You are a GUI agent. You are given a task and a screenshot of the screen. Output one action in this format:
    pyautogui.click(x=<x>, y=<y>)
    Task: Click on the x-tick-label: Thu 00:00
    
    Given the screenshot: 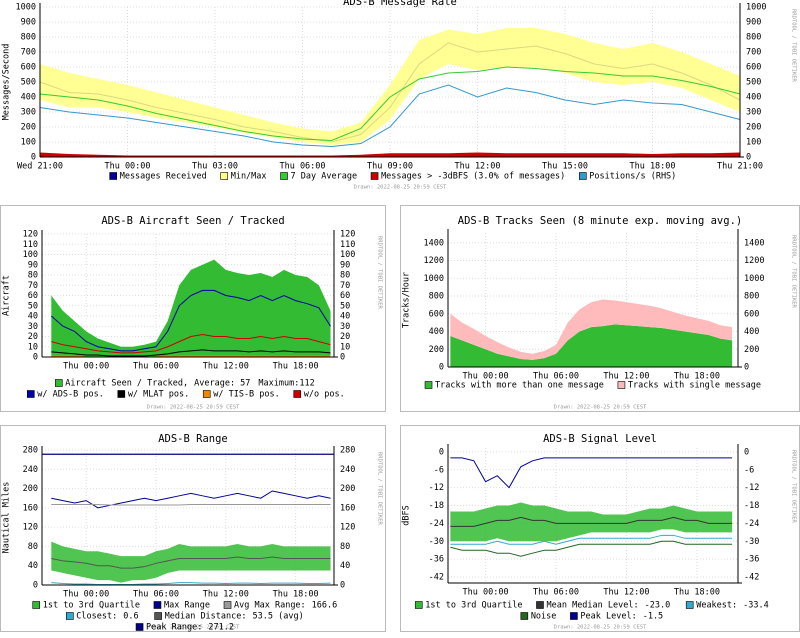 What is the action you would take?
    pyautogui.click(x=86, y=367)
    